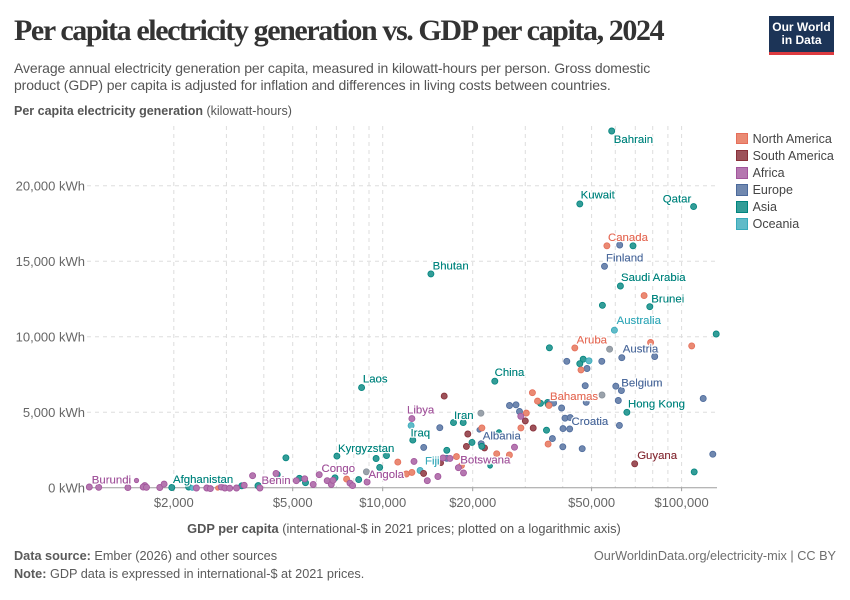 This screenshot has width=850, height=600. Describe the element at coordinates (421, 411) in the screenshot. I see `svg-text: Libya` at that location.